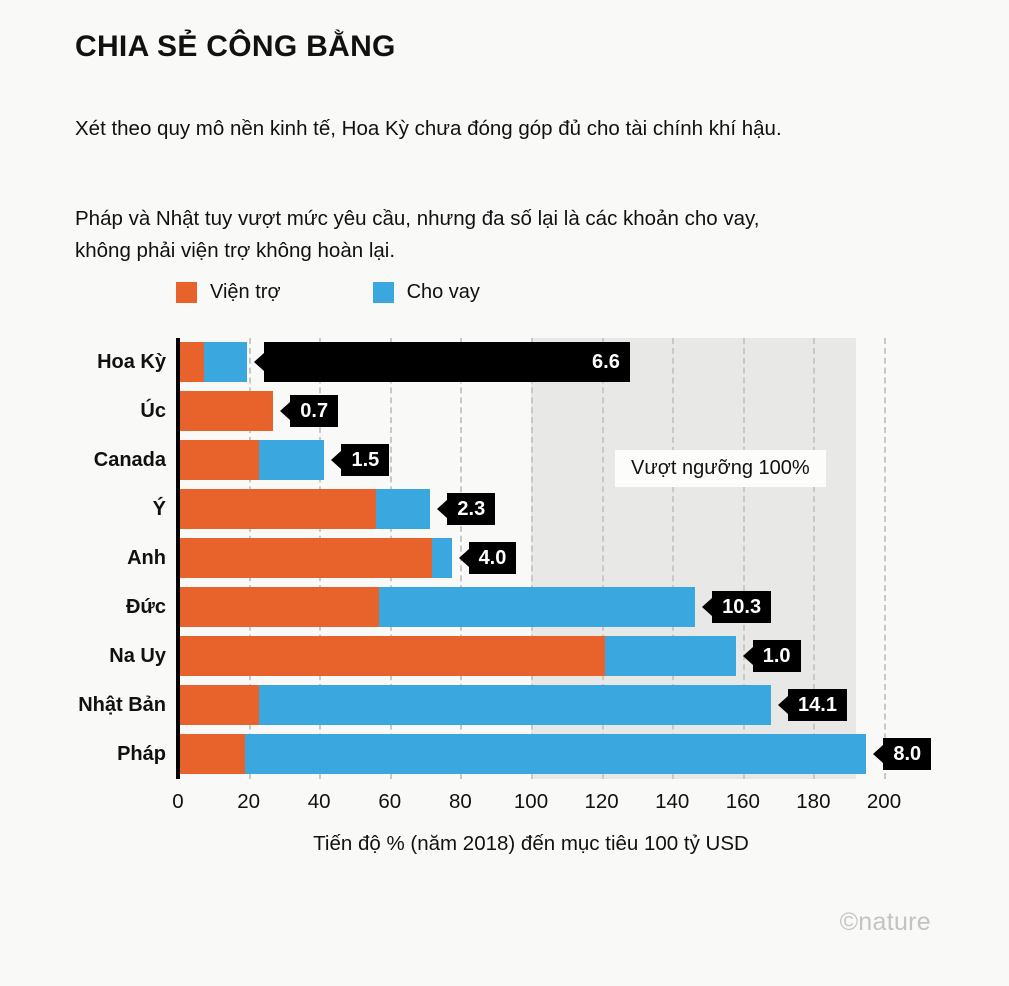 Image resolution: width=1009 pixels, height=986 pixels. What do you see at coordinates (178, 801) in the screenshot?
I see `x-tick-label: 0` at bounding box center [178, 801].